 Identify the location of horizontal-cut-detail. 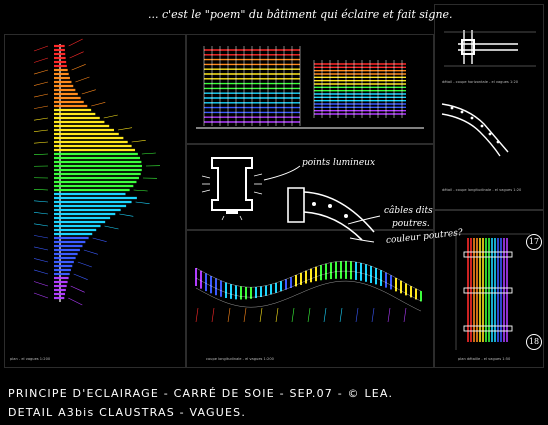
(490, 48).